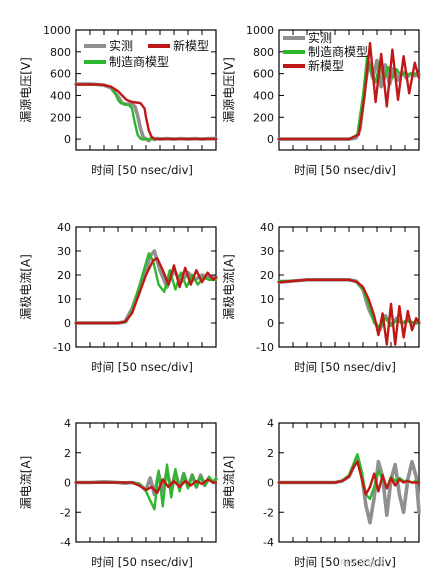 The height and width of the screenshot is (575, 432). I want to click on x-axis-label-2: 时间 [50 nsec/div], so click(345, 170).